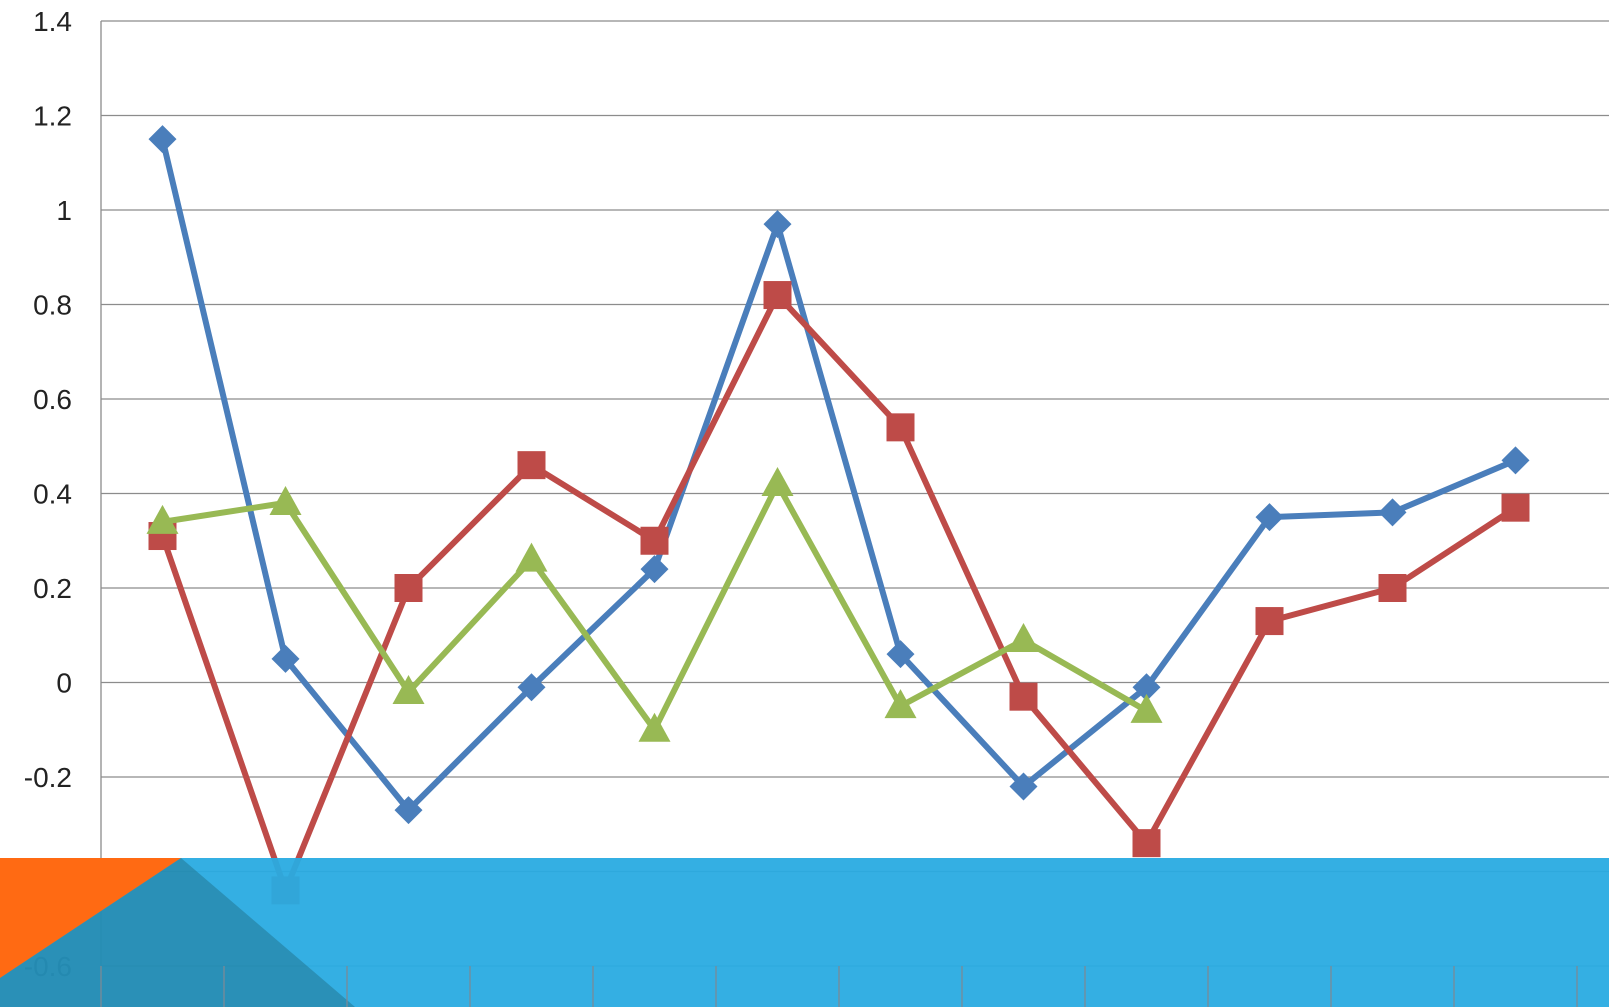 The height and width of the screenshot is (1007, 1609). What do you see at coordinates (64, 683) in the screenshot?
I see `y-tick-label: 0` at bounding box center [64, 683].